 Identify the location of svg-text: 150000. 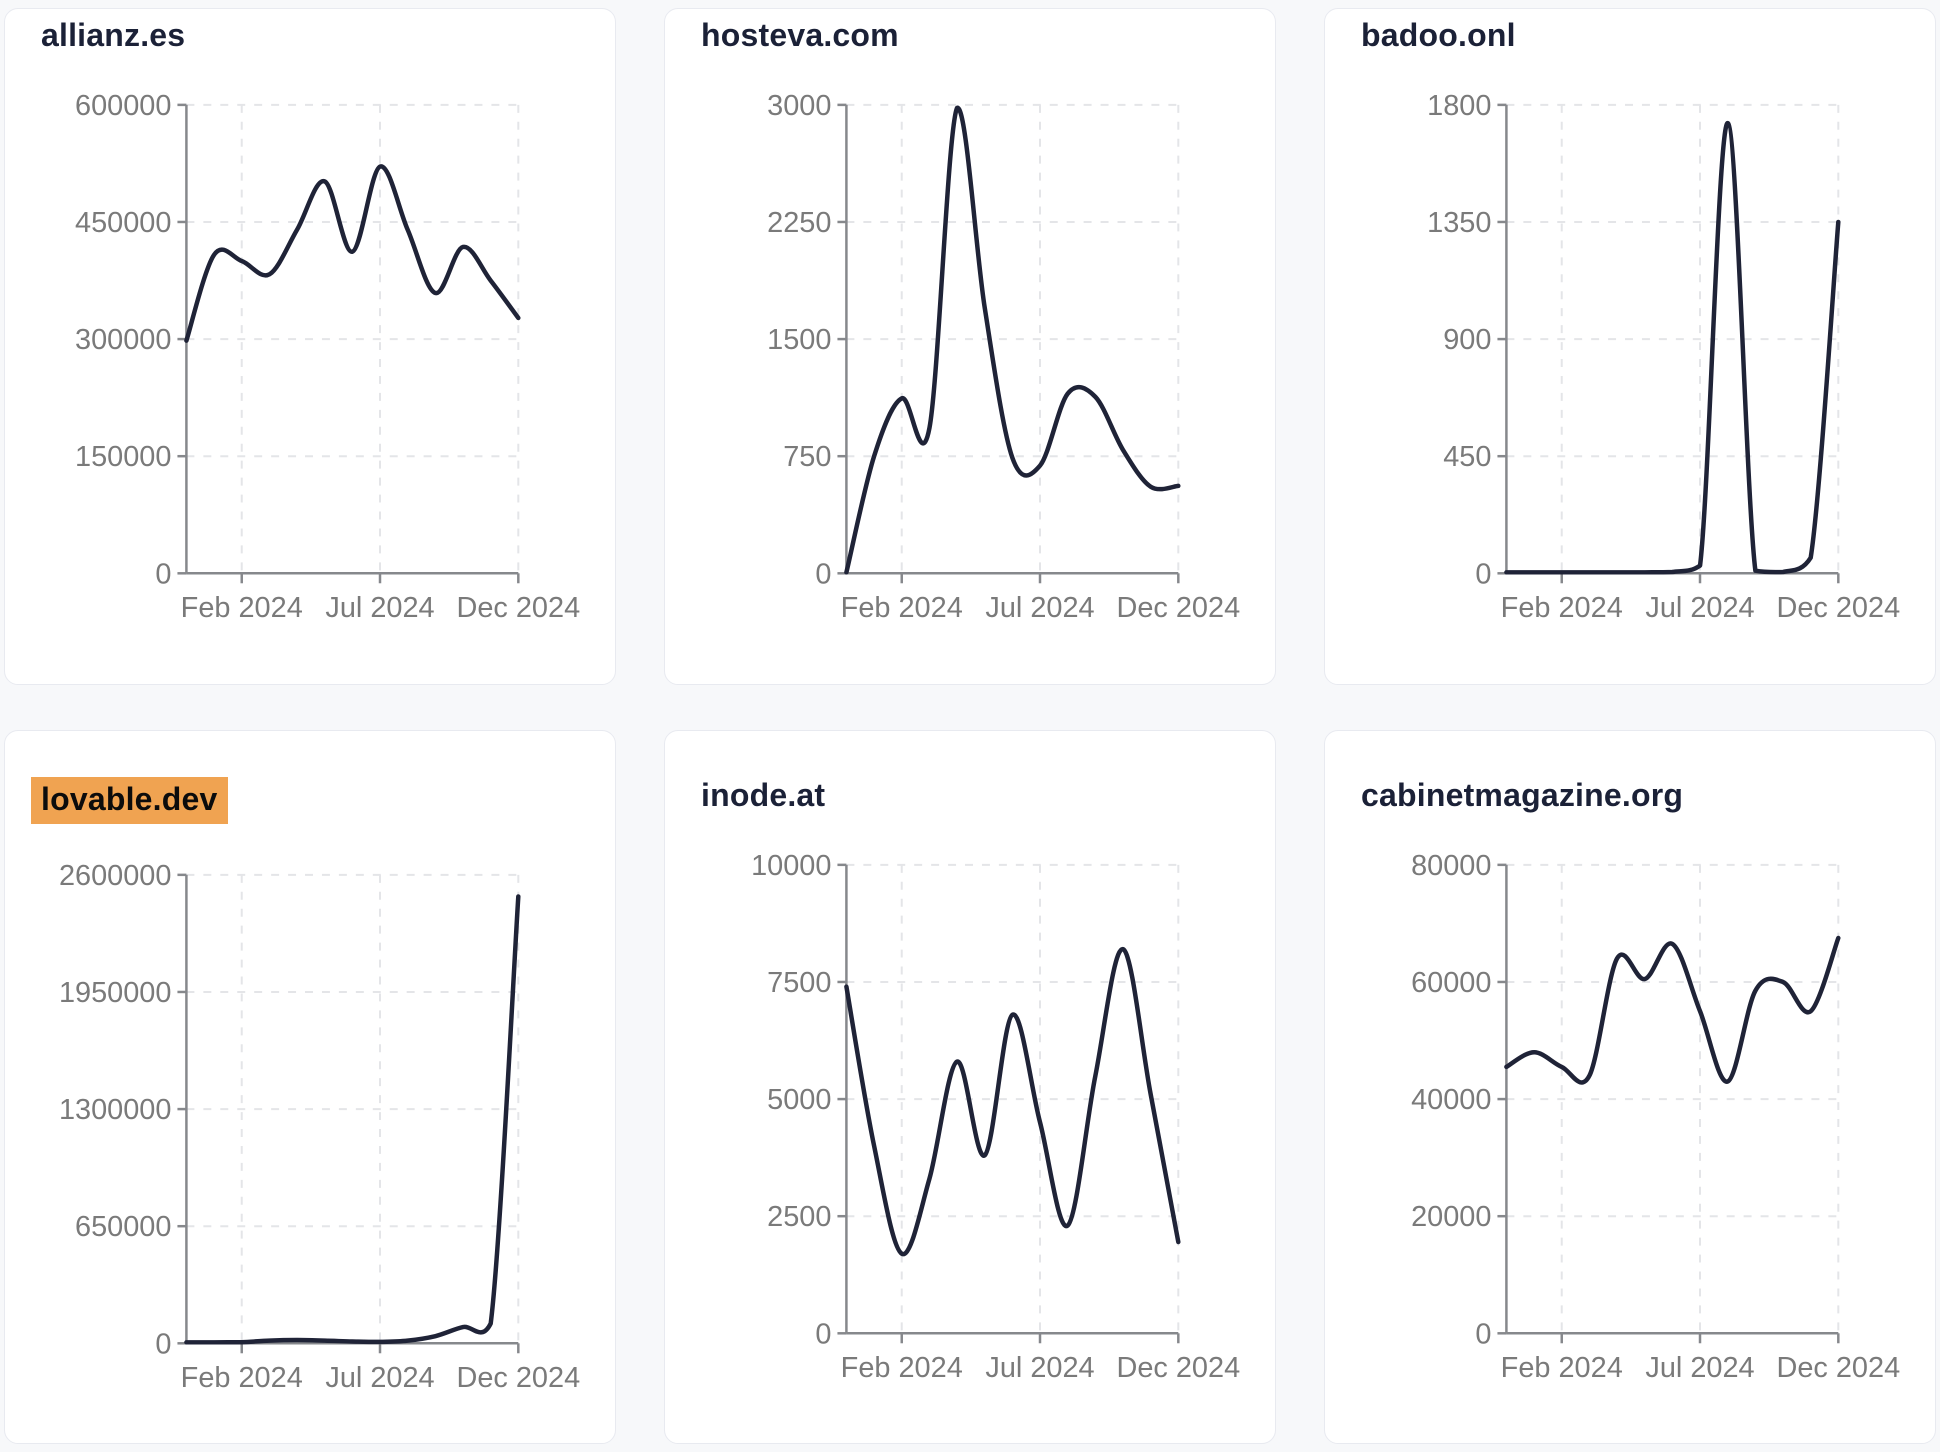
(123, 457).